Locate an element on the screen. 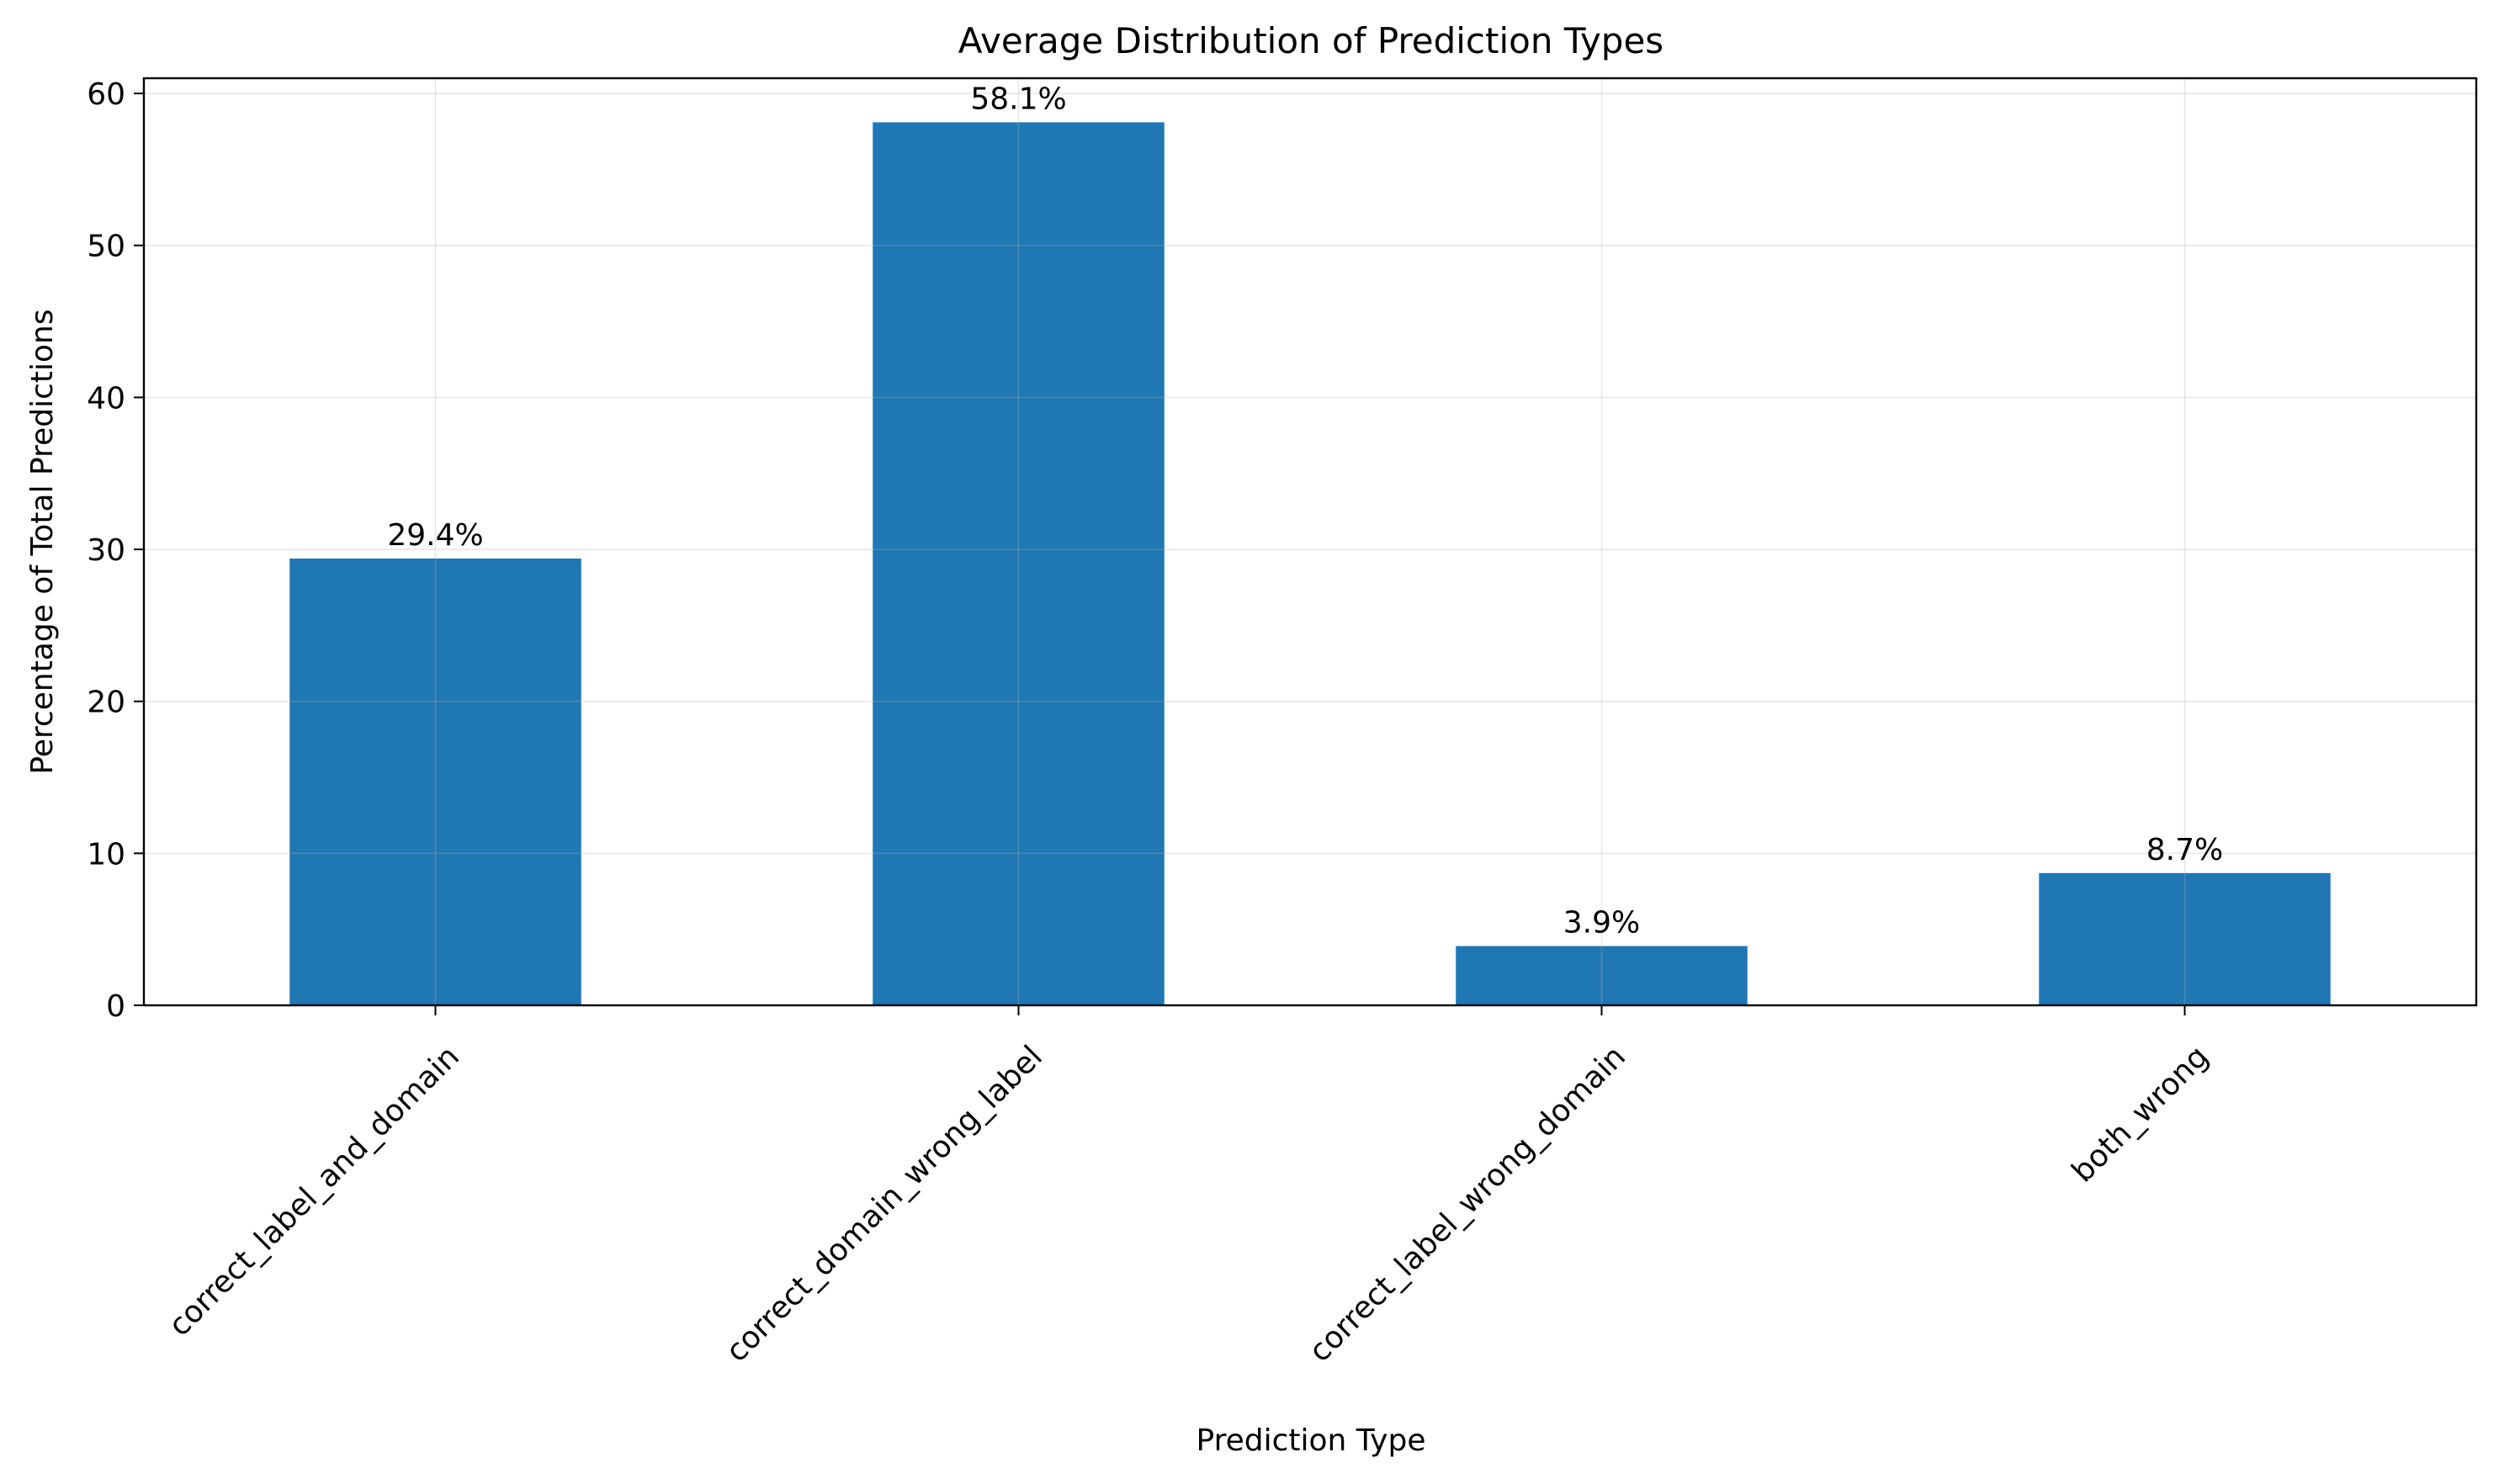 This screenshot has width=2499, height=1484. x-axis-label: Prediction Type is located at coordinates (1311, 1440).